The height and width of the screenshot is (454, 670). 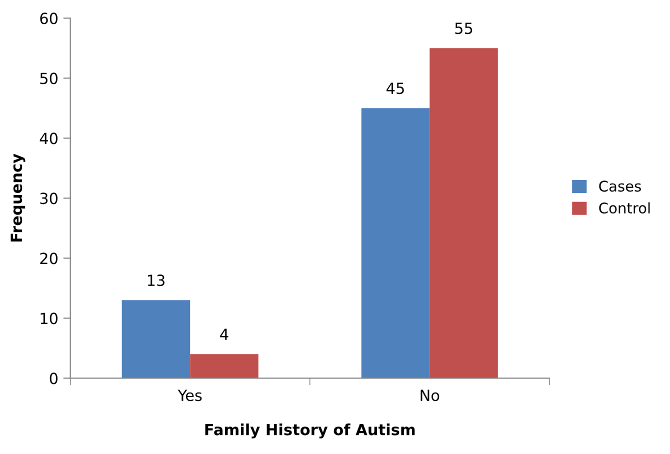 I want to click on y-tick-label: 60, so click(x=49, y=18).